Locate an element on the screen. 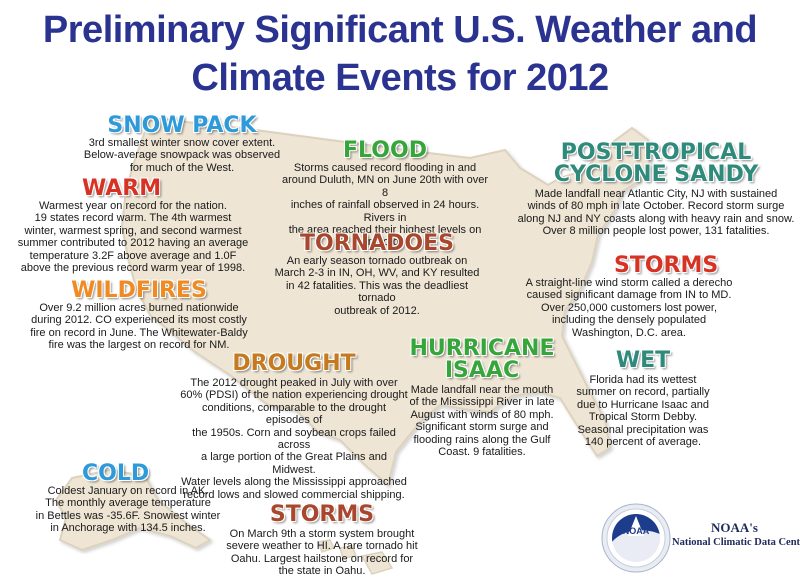 This screenshot has width=800, height=578. event-line: Washington, D.C. area. is located at coordinates (629, 332).